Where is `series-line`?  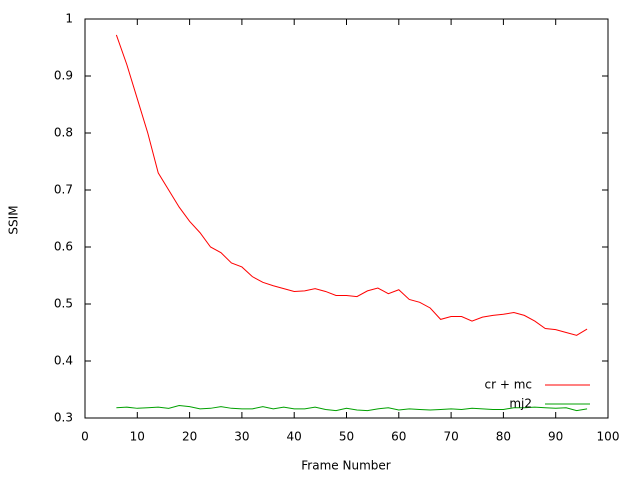 series-line is located at coordinates (352, 408).